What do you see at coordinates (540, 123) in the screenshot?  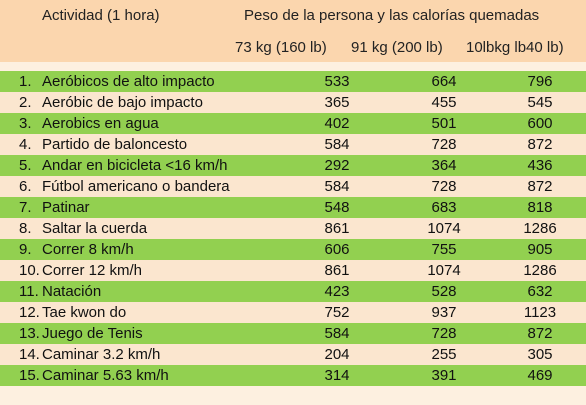 I see `calories-109kg: 600` at bounding box center [540, 123].